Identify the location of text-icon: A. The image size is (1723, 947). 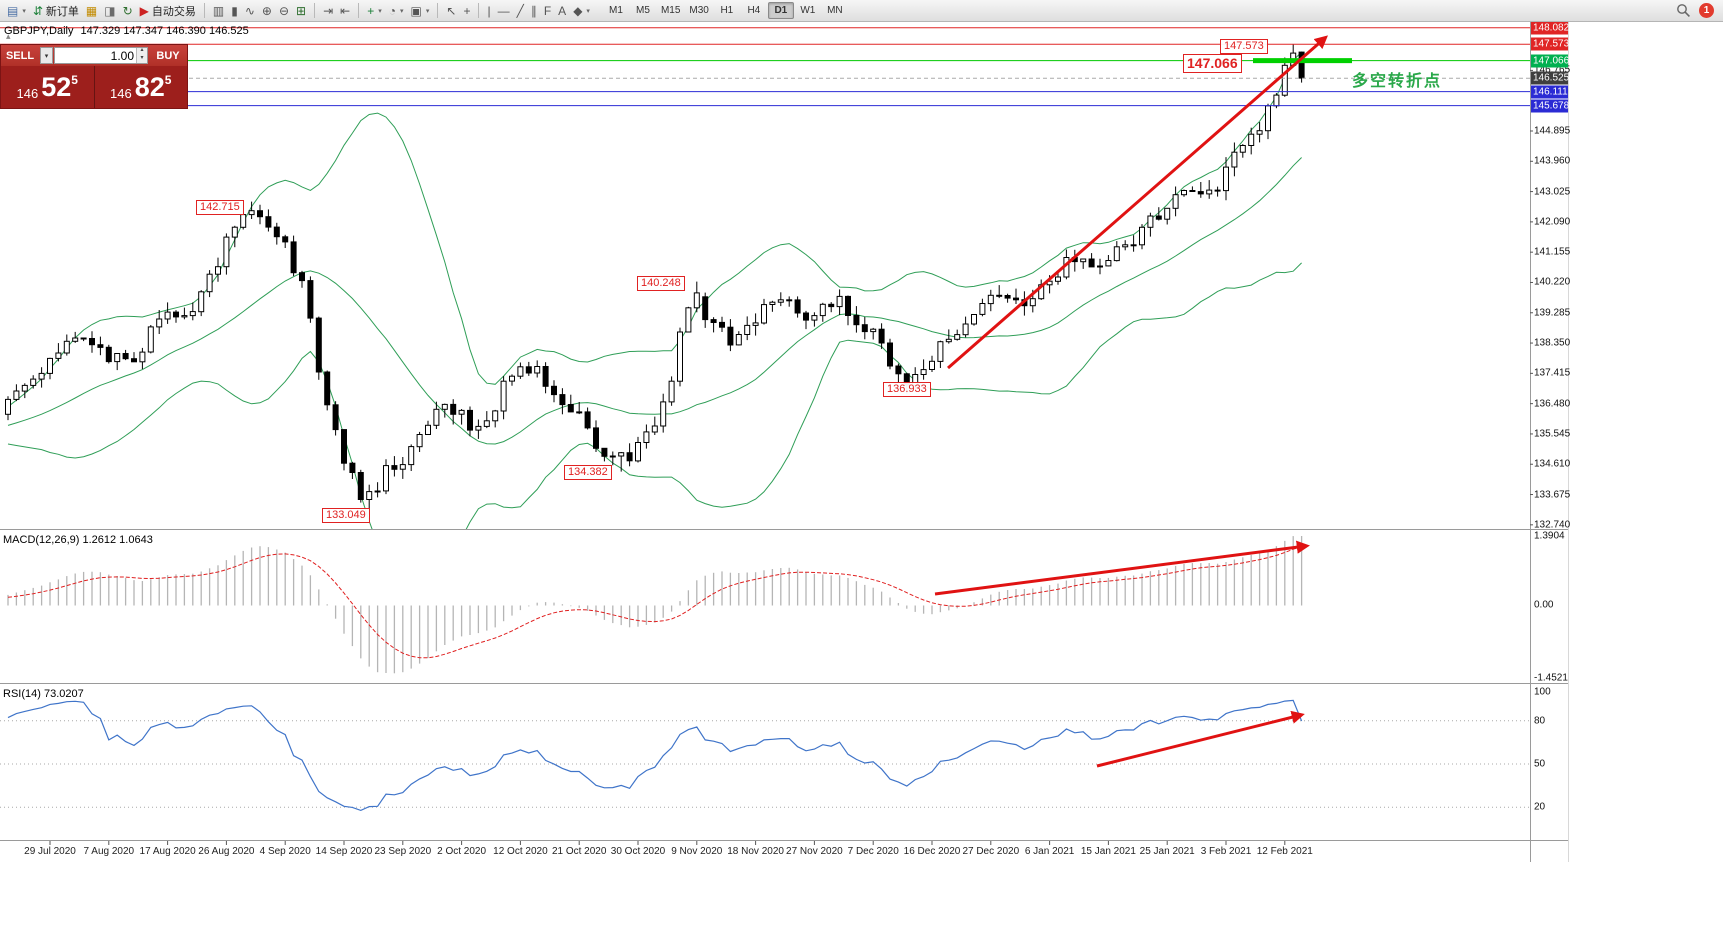
(562, 11).